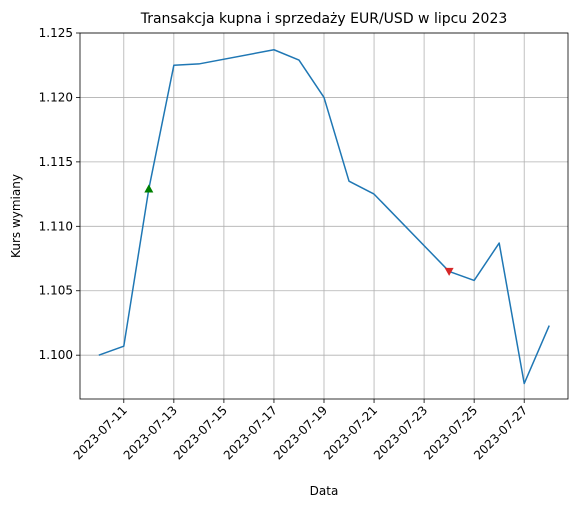 This screenshot has height=507, width=585. I want to click on y-tick-label: 1.100, so click(56, 355).